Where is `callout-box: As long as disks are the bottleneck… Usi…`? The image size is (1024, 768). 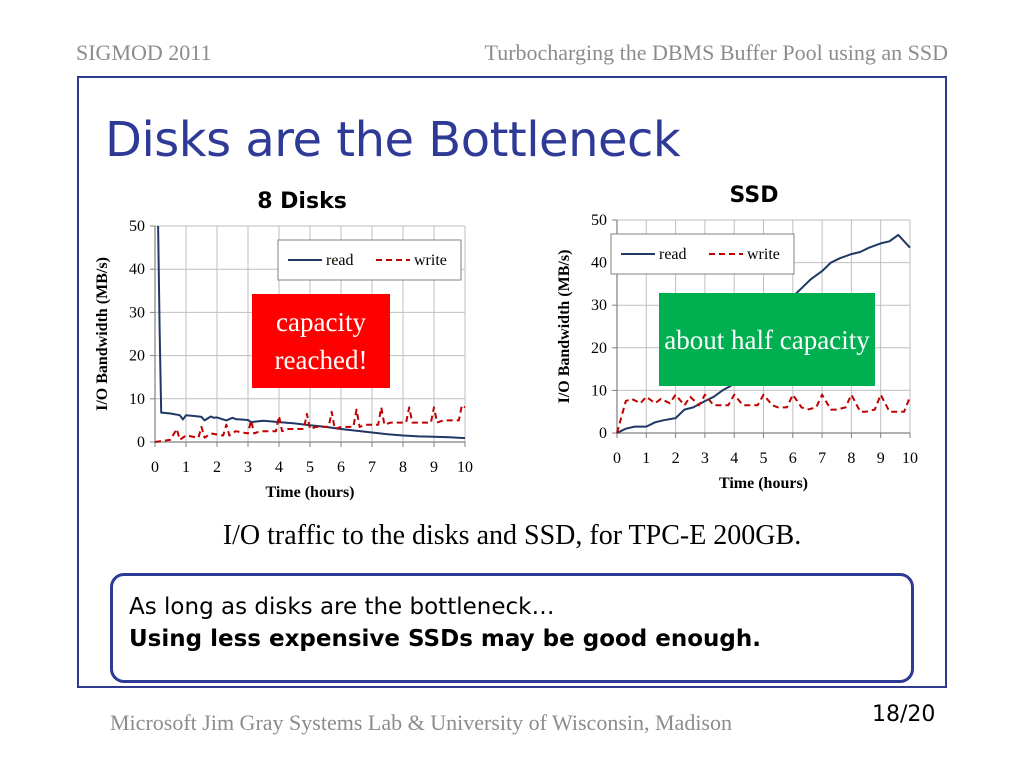 callout-box: As long as disks are the bottleneck… Usi… is located at coordinates (512, 628).